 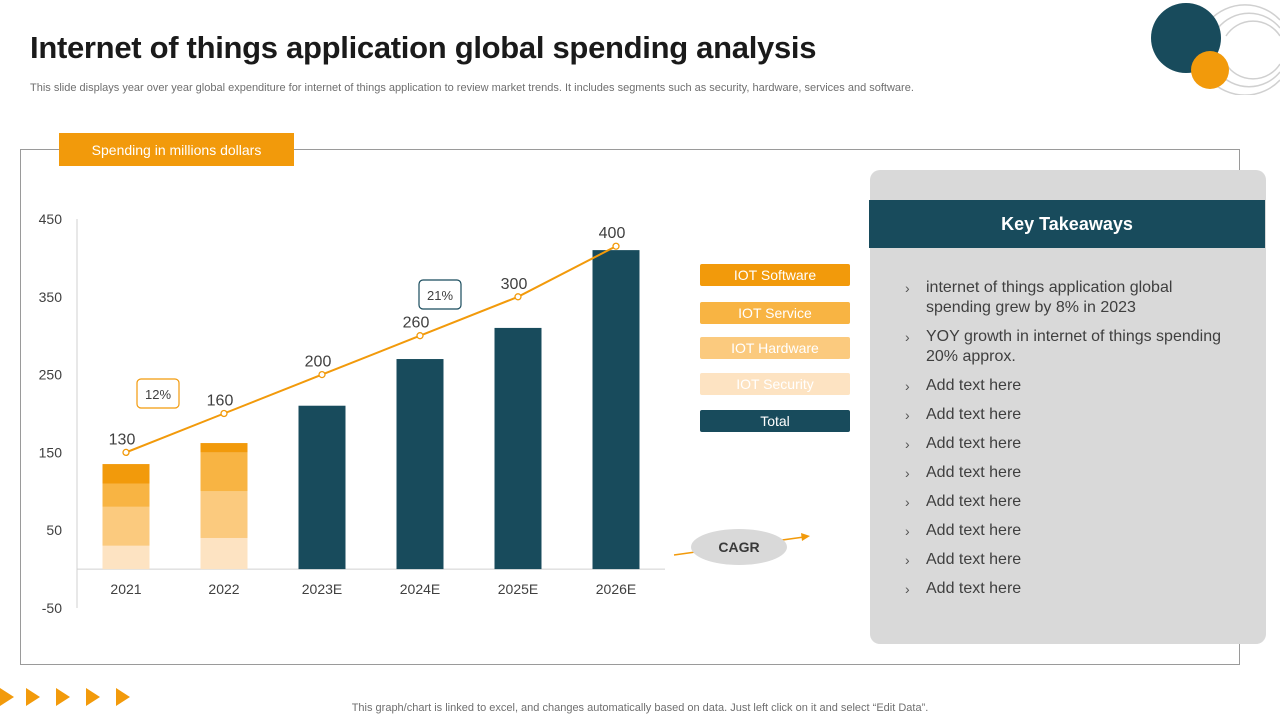 I want to click on growth-annotation-label: 12%, so click(x=158, y=394).